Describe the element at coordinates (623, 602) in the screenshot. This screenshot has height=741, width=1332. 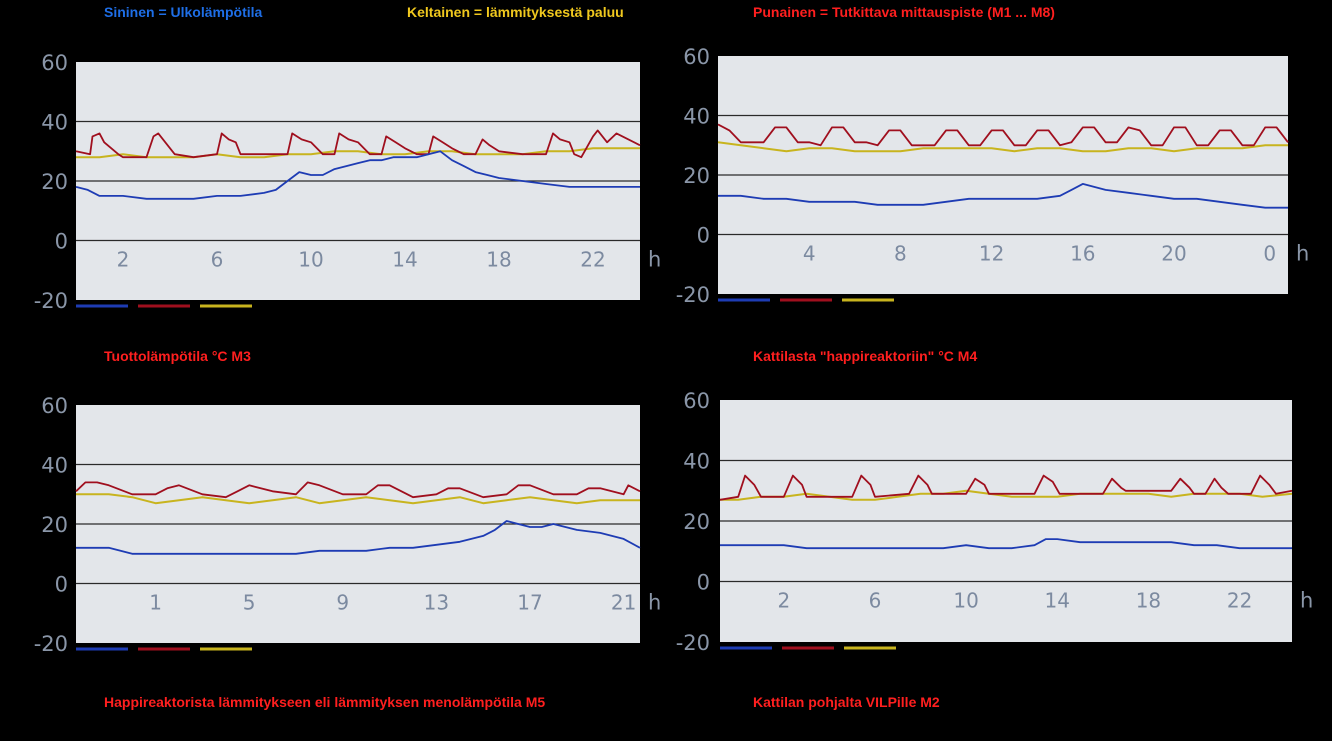
I see `x-tick-label: 21` at that location.